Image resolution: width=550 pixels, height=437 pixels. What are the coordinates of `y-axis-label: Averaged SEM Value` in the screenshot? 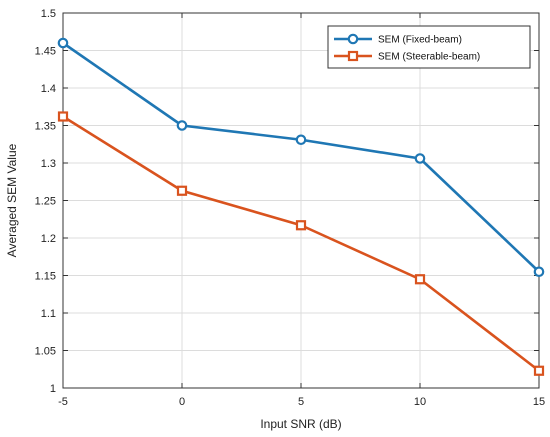 It's located at (12, 200).